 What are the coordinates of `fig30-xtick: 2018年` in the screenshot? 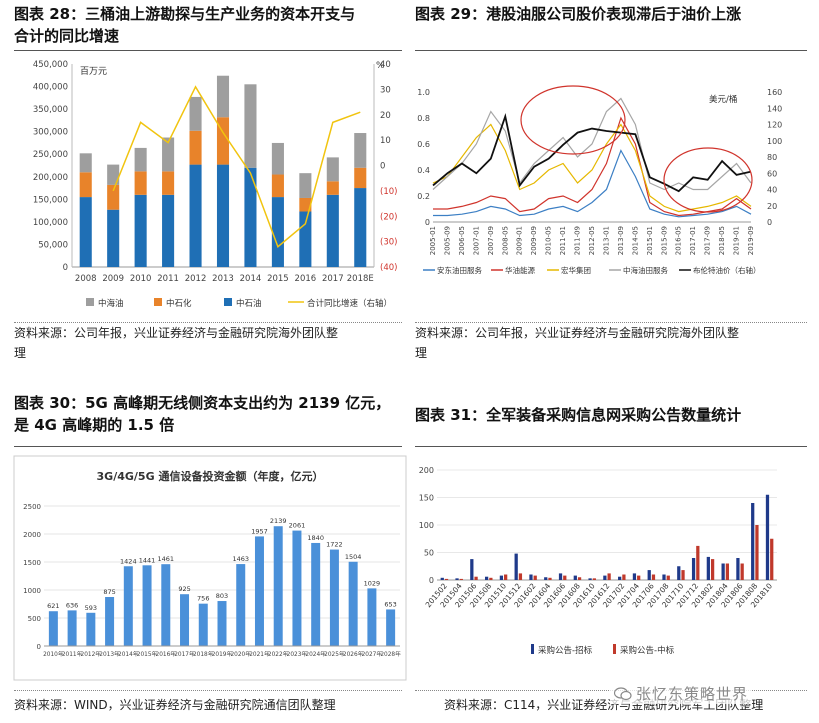 It's located at (203, 654).